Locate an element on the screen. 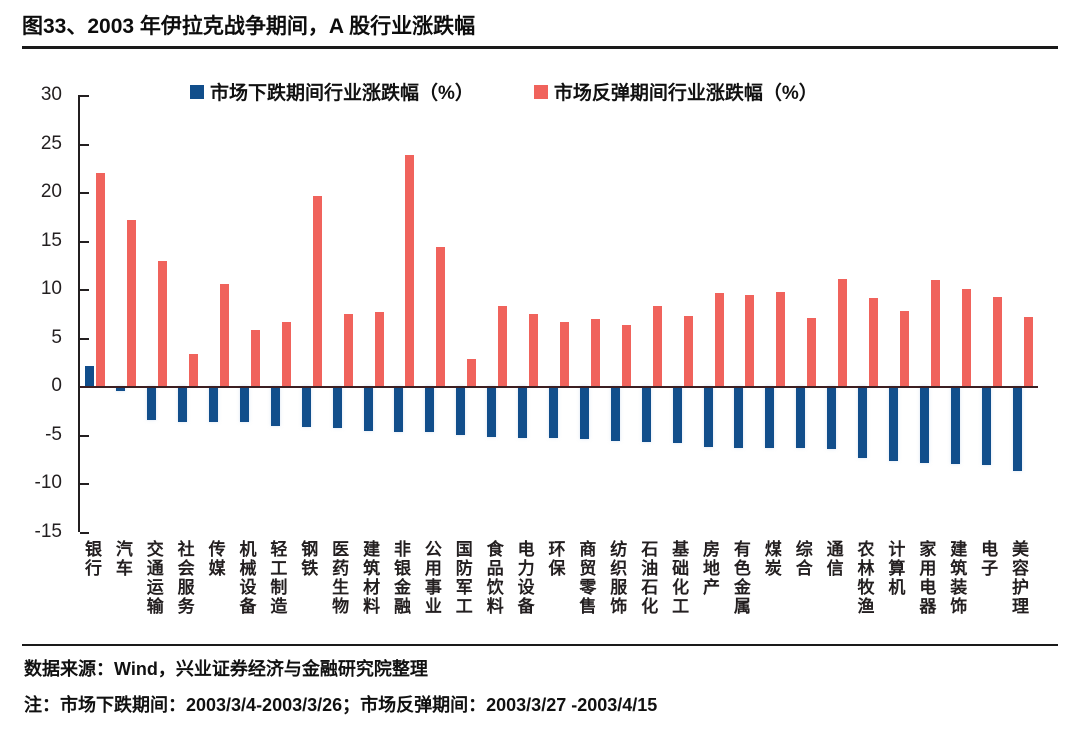  x-tick-label: 社会服务 is located at coordinates (186, 578).